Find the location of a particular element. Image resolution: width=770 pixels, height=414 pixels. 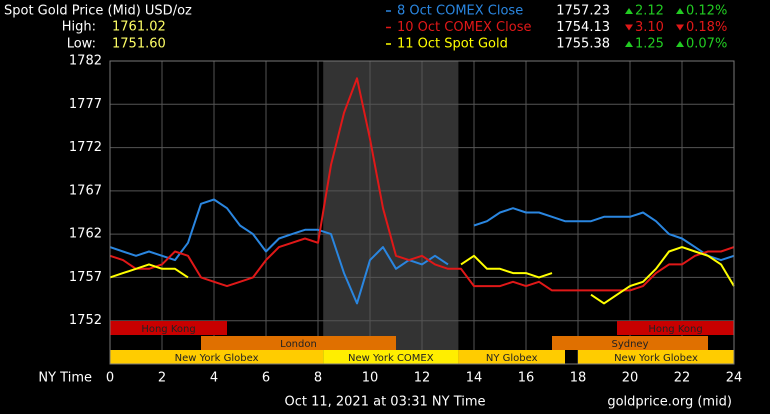

x-tick-label: 12 is located at coordinates (422, 378).